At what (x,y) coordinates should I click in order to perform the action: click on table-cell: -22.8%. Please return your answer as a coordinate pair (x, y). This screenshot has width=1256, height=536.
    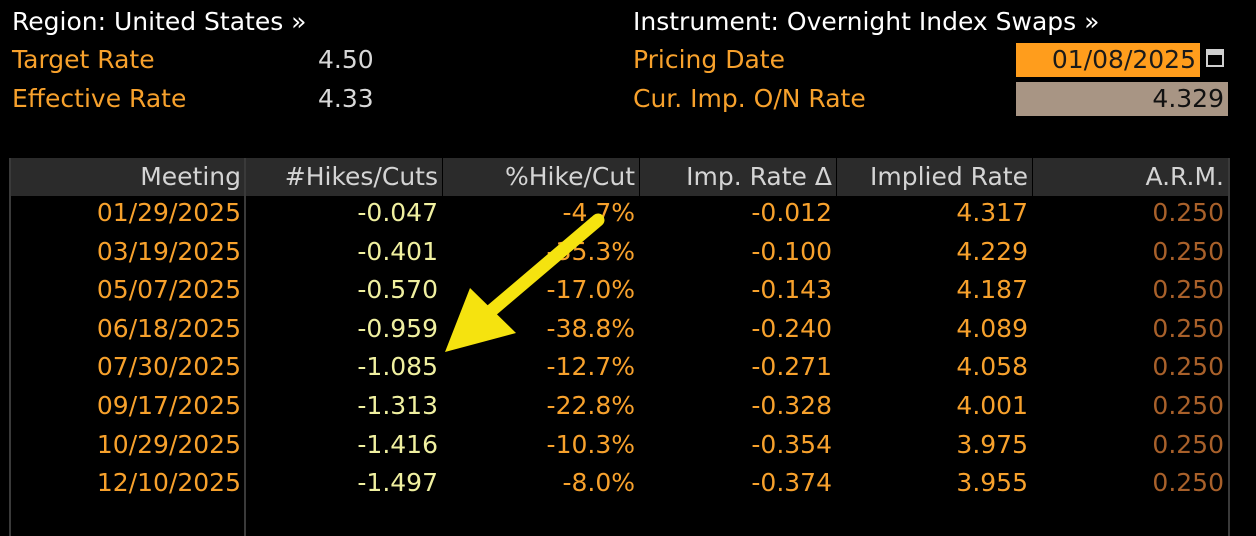
    Looking at the image, I should click on (590, 405).